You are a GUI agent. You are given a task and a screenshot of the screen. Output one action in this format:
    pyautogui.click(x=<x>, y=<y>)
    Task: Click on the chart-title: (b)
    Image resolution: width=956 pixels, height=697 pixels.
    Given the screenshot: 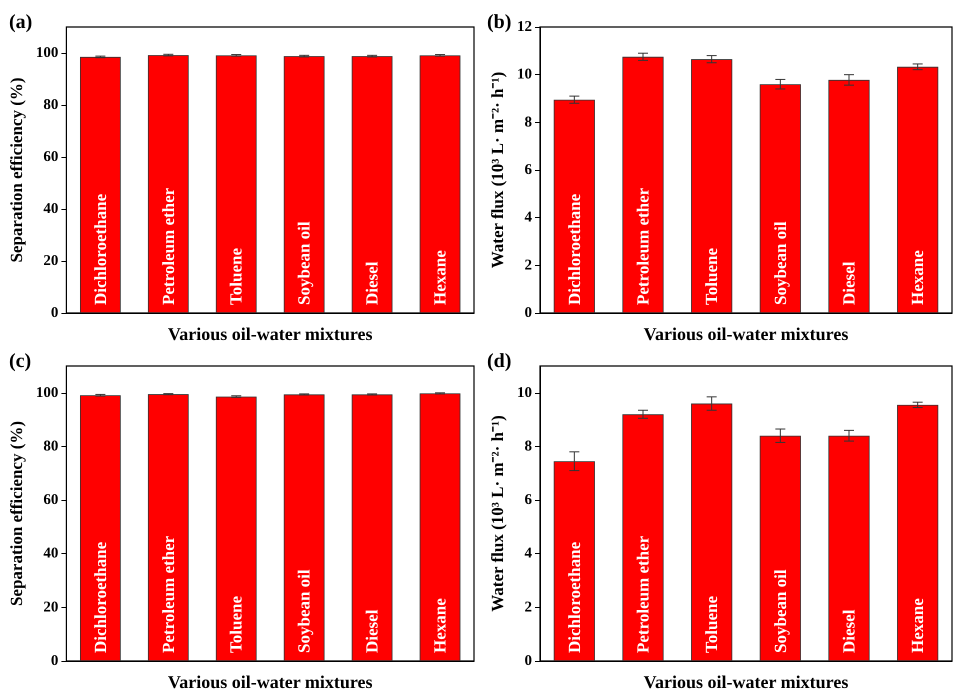 What is the action you would take?
    pyautogui.click(x=499, y=22)
    